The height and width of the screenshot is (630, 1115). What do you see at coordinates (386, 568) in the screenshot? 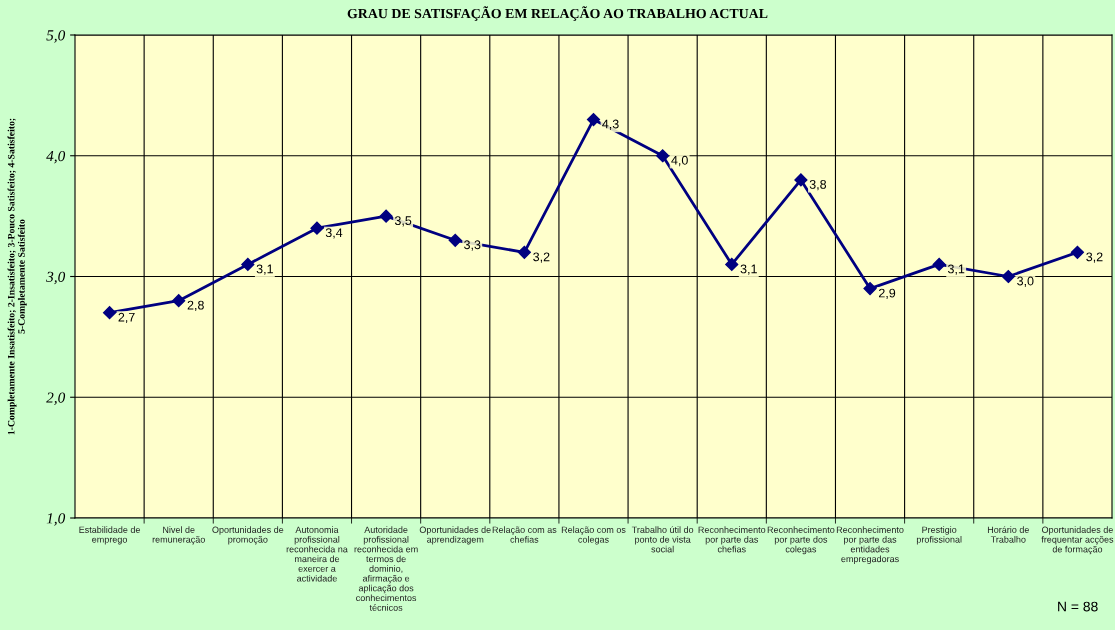
I see `category-label: Autoridade profissional reconhecida em termos de dominio, afirmação e aplicação dos conhecimentos técnicos` at bounding box center [386, 568].